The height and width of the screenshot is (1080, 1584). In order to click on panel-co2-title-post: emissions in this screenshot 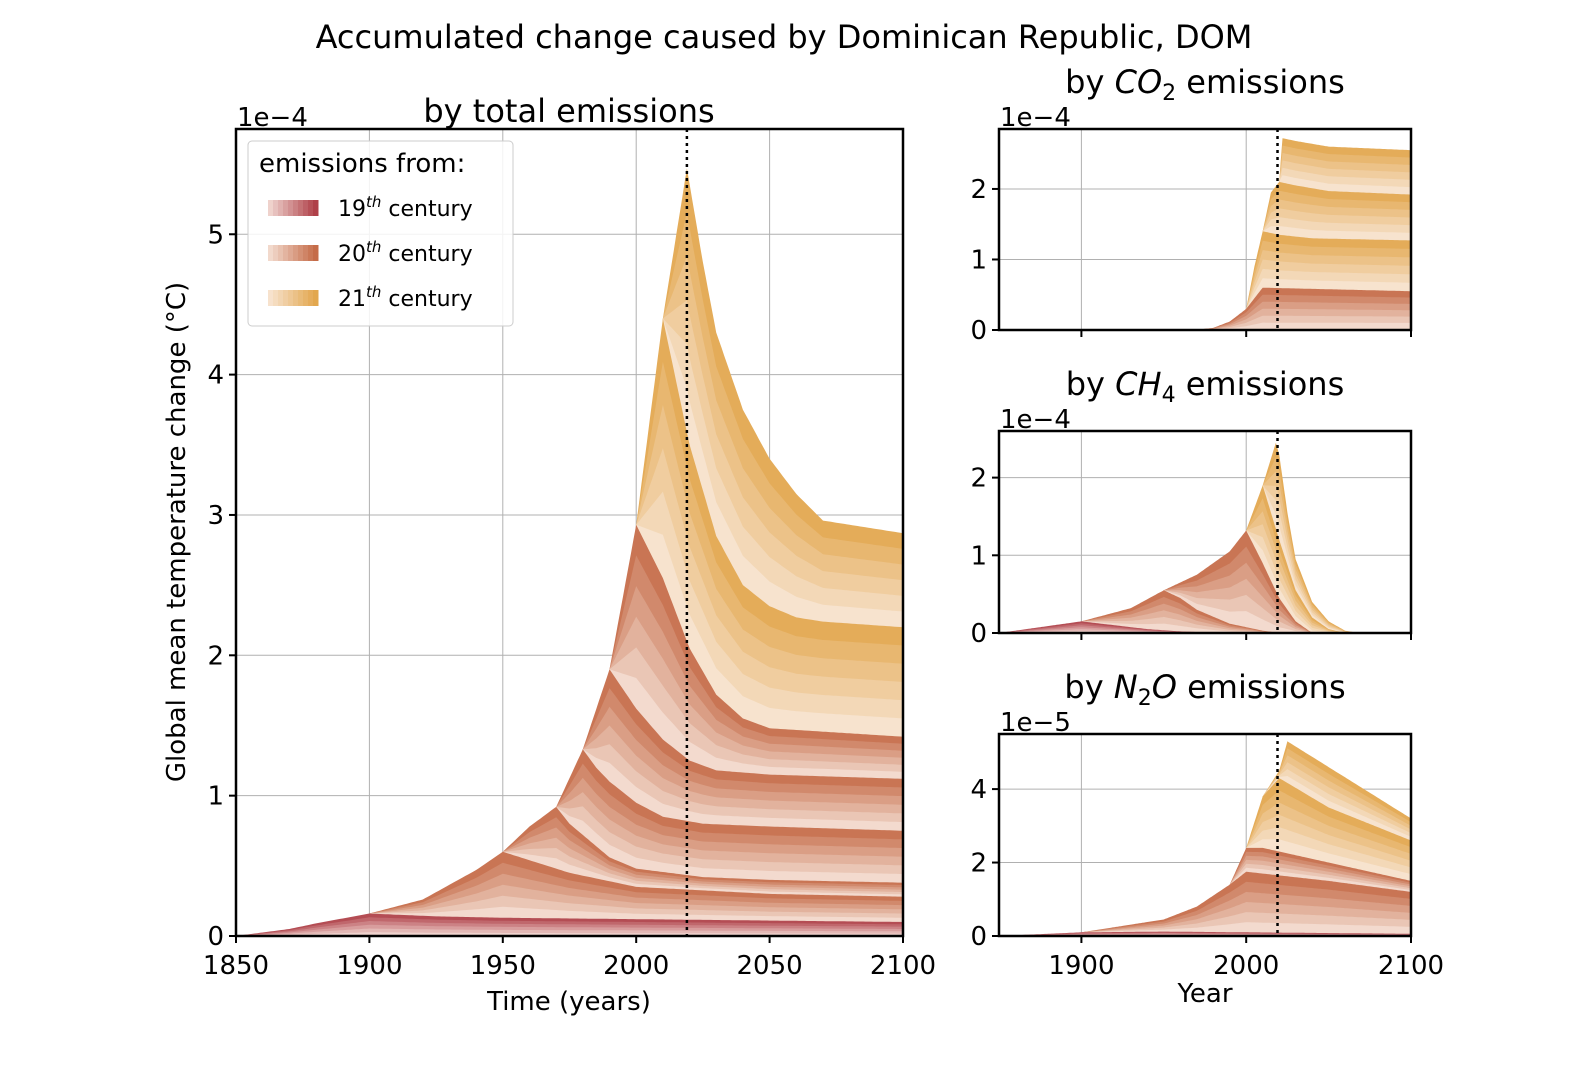, I will do `click(1260, 82)`.